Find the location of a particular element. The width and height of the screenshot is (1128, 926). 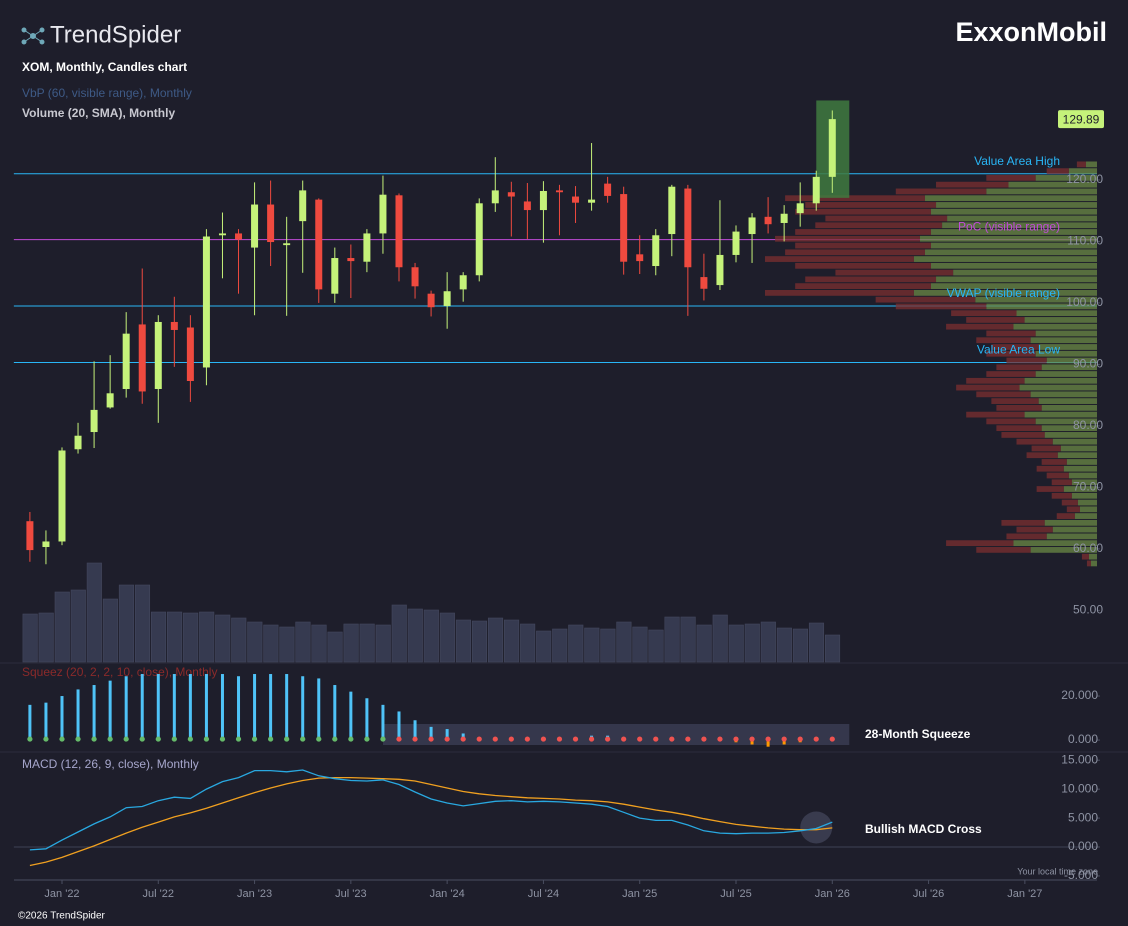

y-tick-label: -5.000 is located at coordinates (1081, 875).